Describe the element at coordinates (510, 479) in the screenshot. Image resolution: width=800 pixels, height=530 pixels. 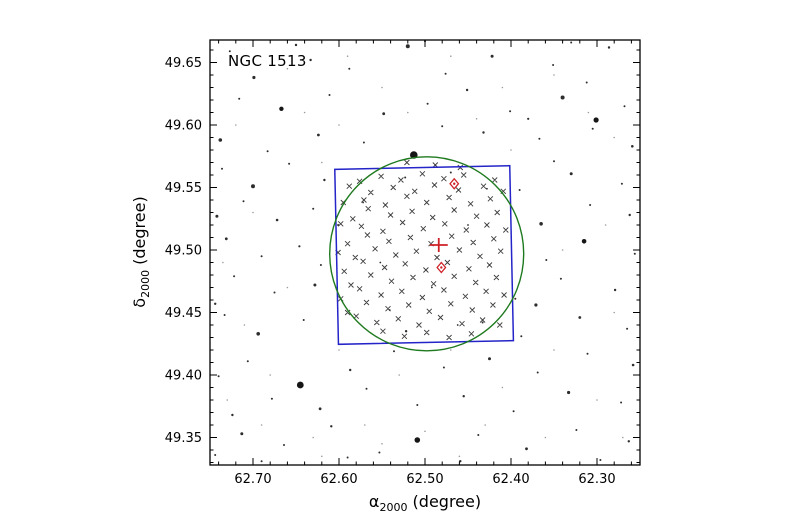
I see `x-tick-label: 62.40` at that location.